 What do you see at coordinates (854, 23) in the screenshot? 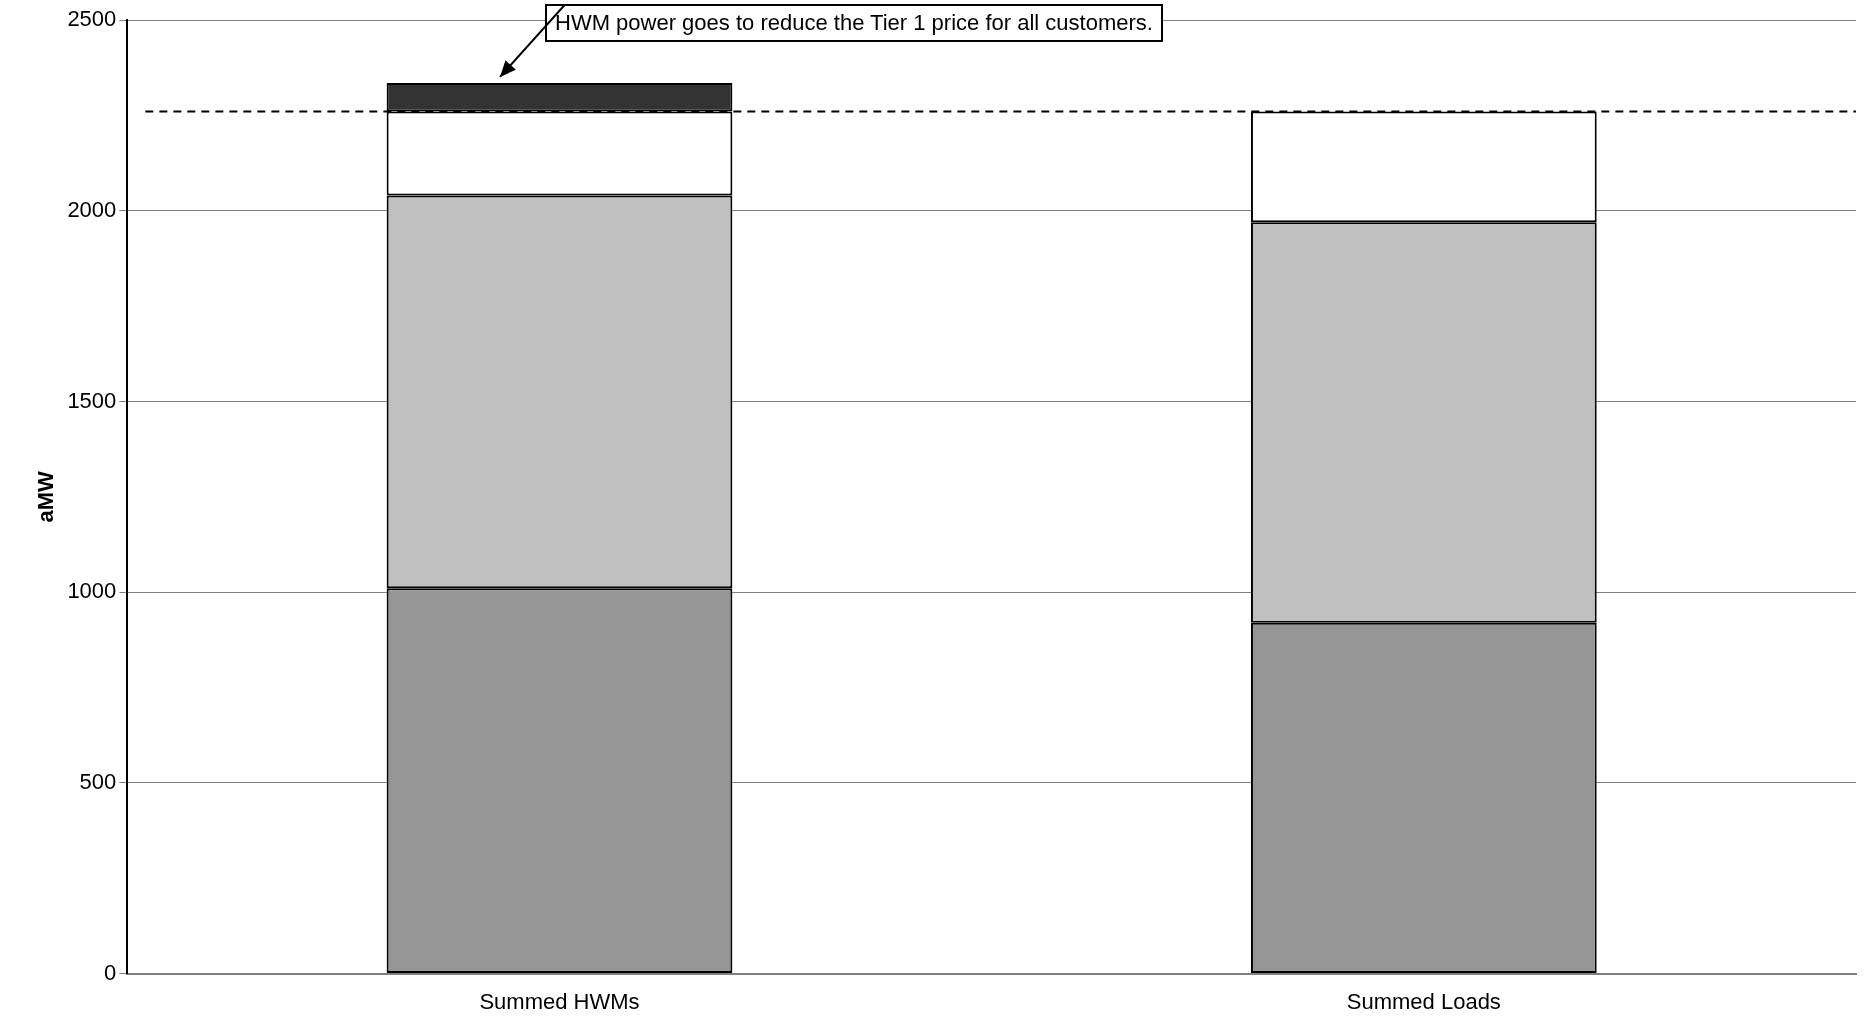
I see `annotation: HWM power goes to reduce the Tier 1 price for all customers.` at bounding box center [854, 23].